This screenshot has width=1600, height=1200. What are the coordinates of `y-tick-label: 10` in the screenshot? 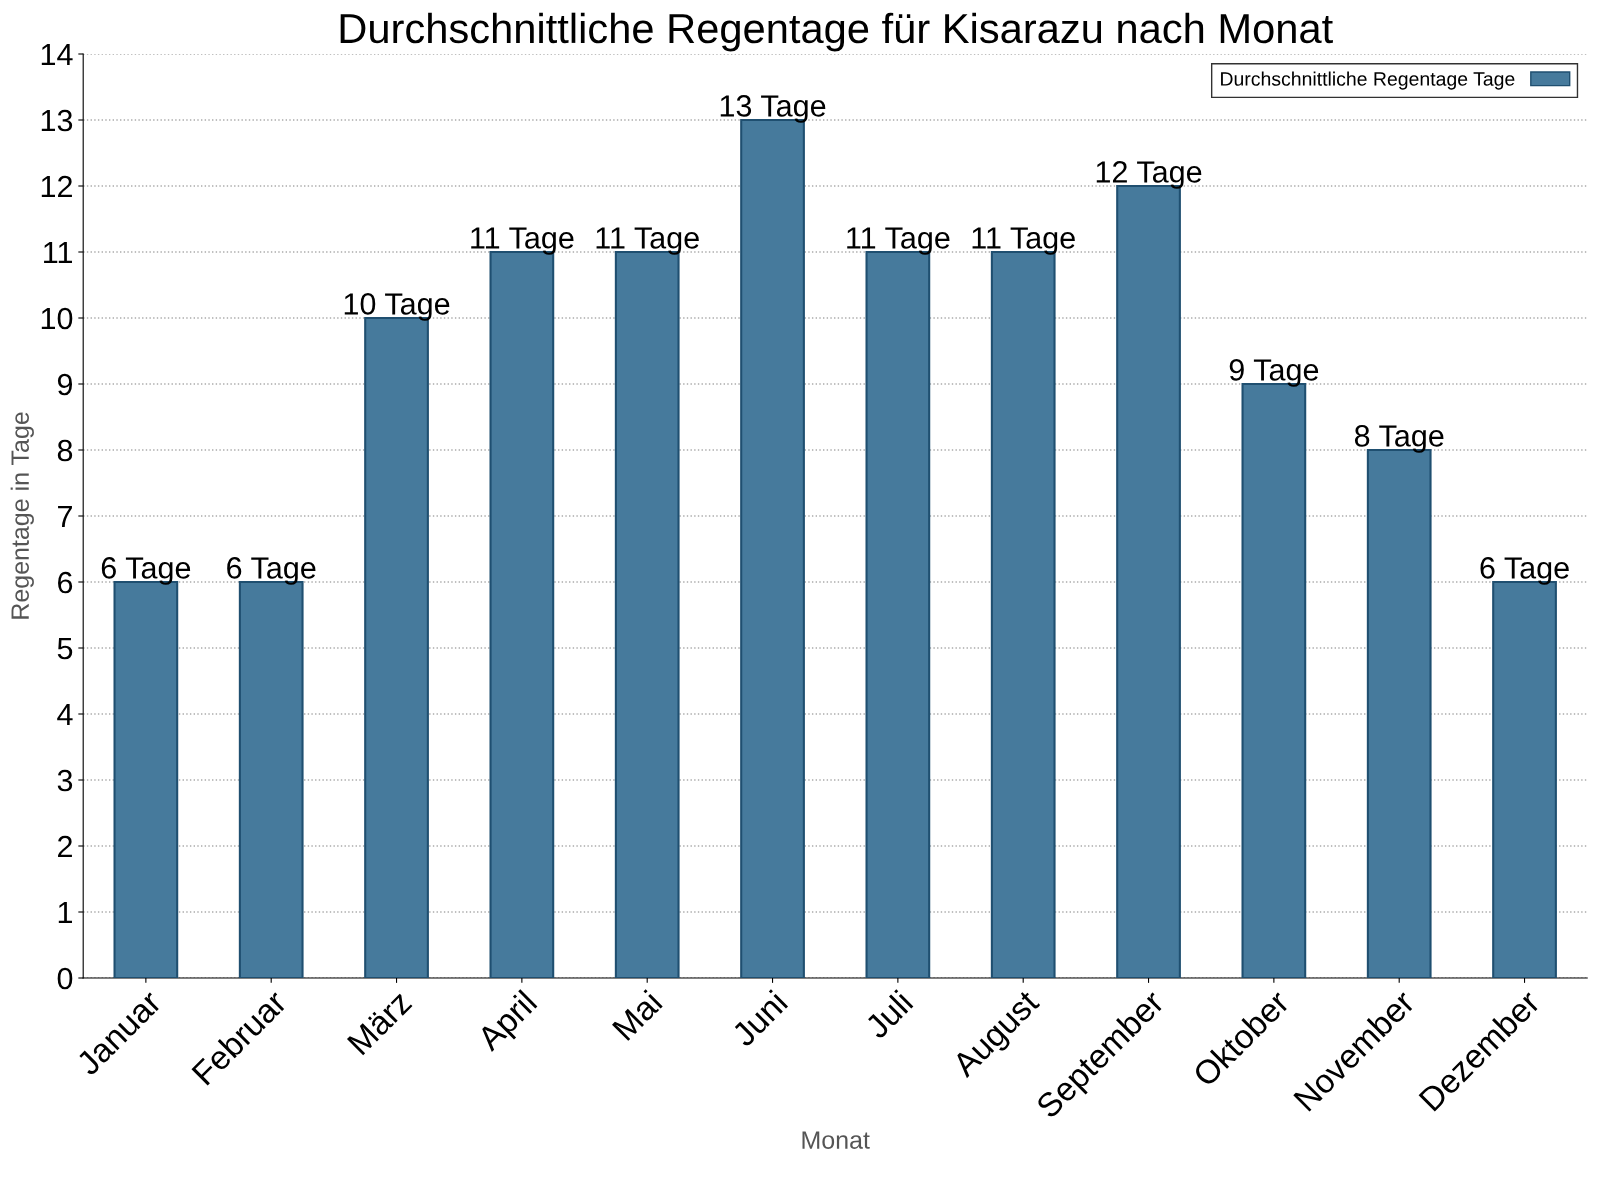 It's located at (57, 318).